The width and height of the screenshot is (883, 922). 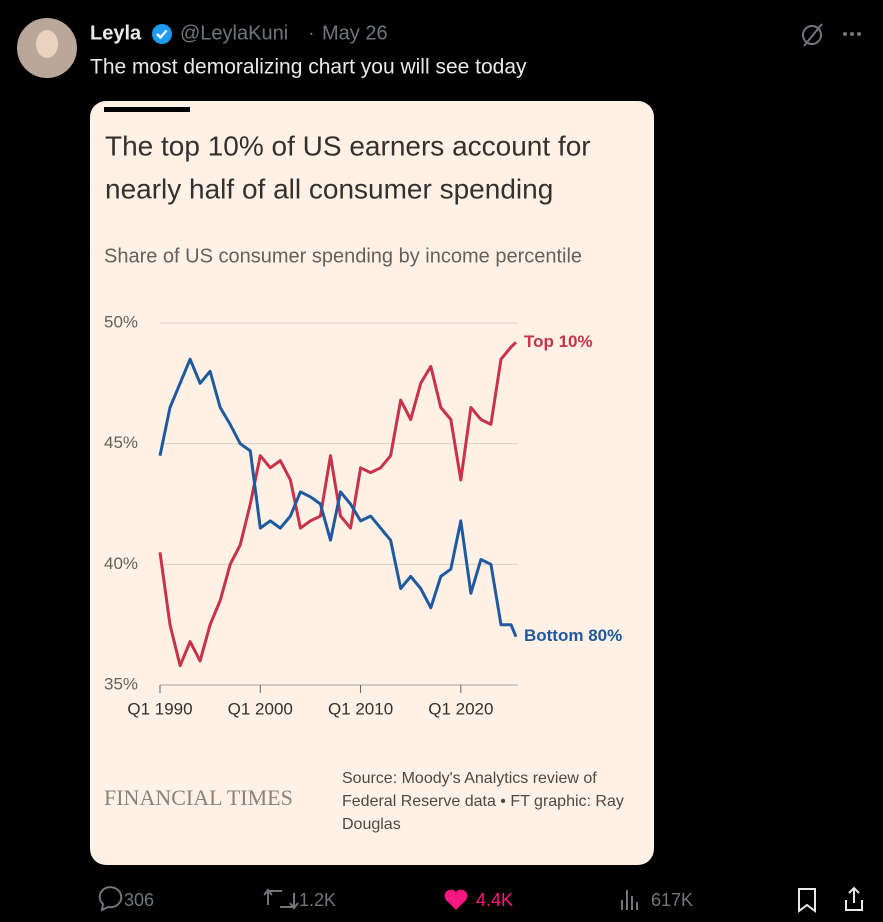 I want to click on x-tick-label: Q1 2020, so click(x=460, y=708).